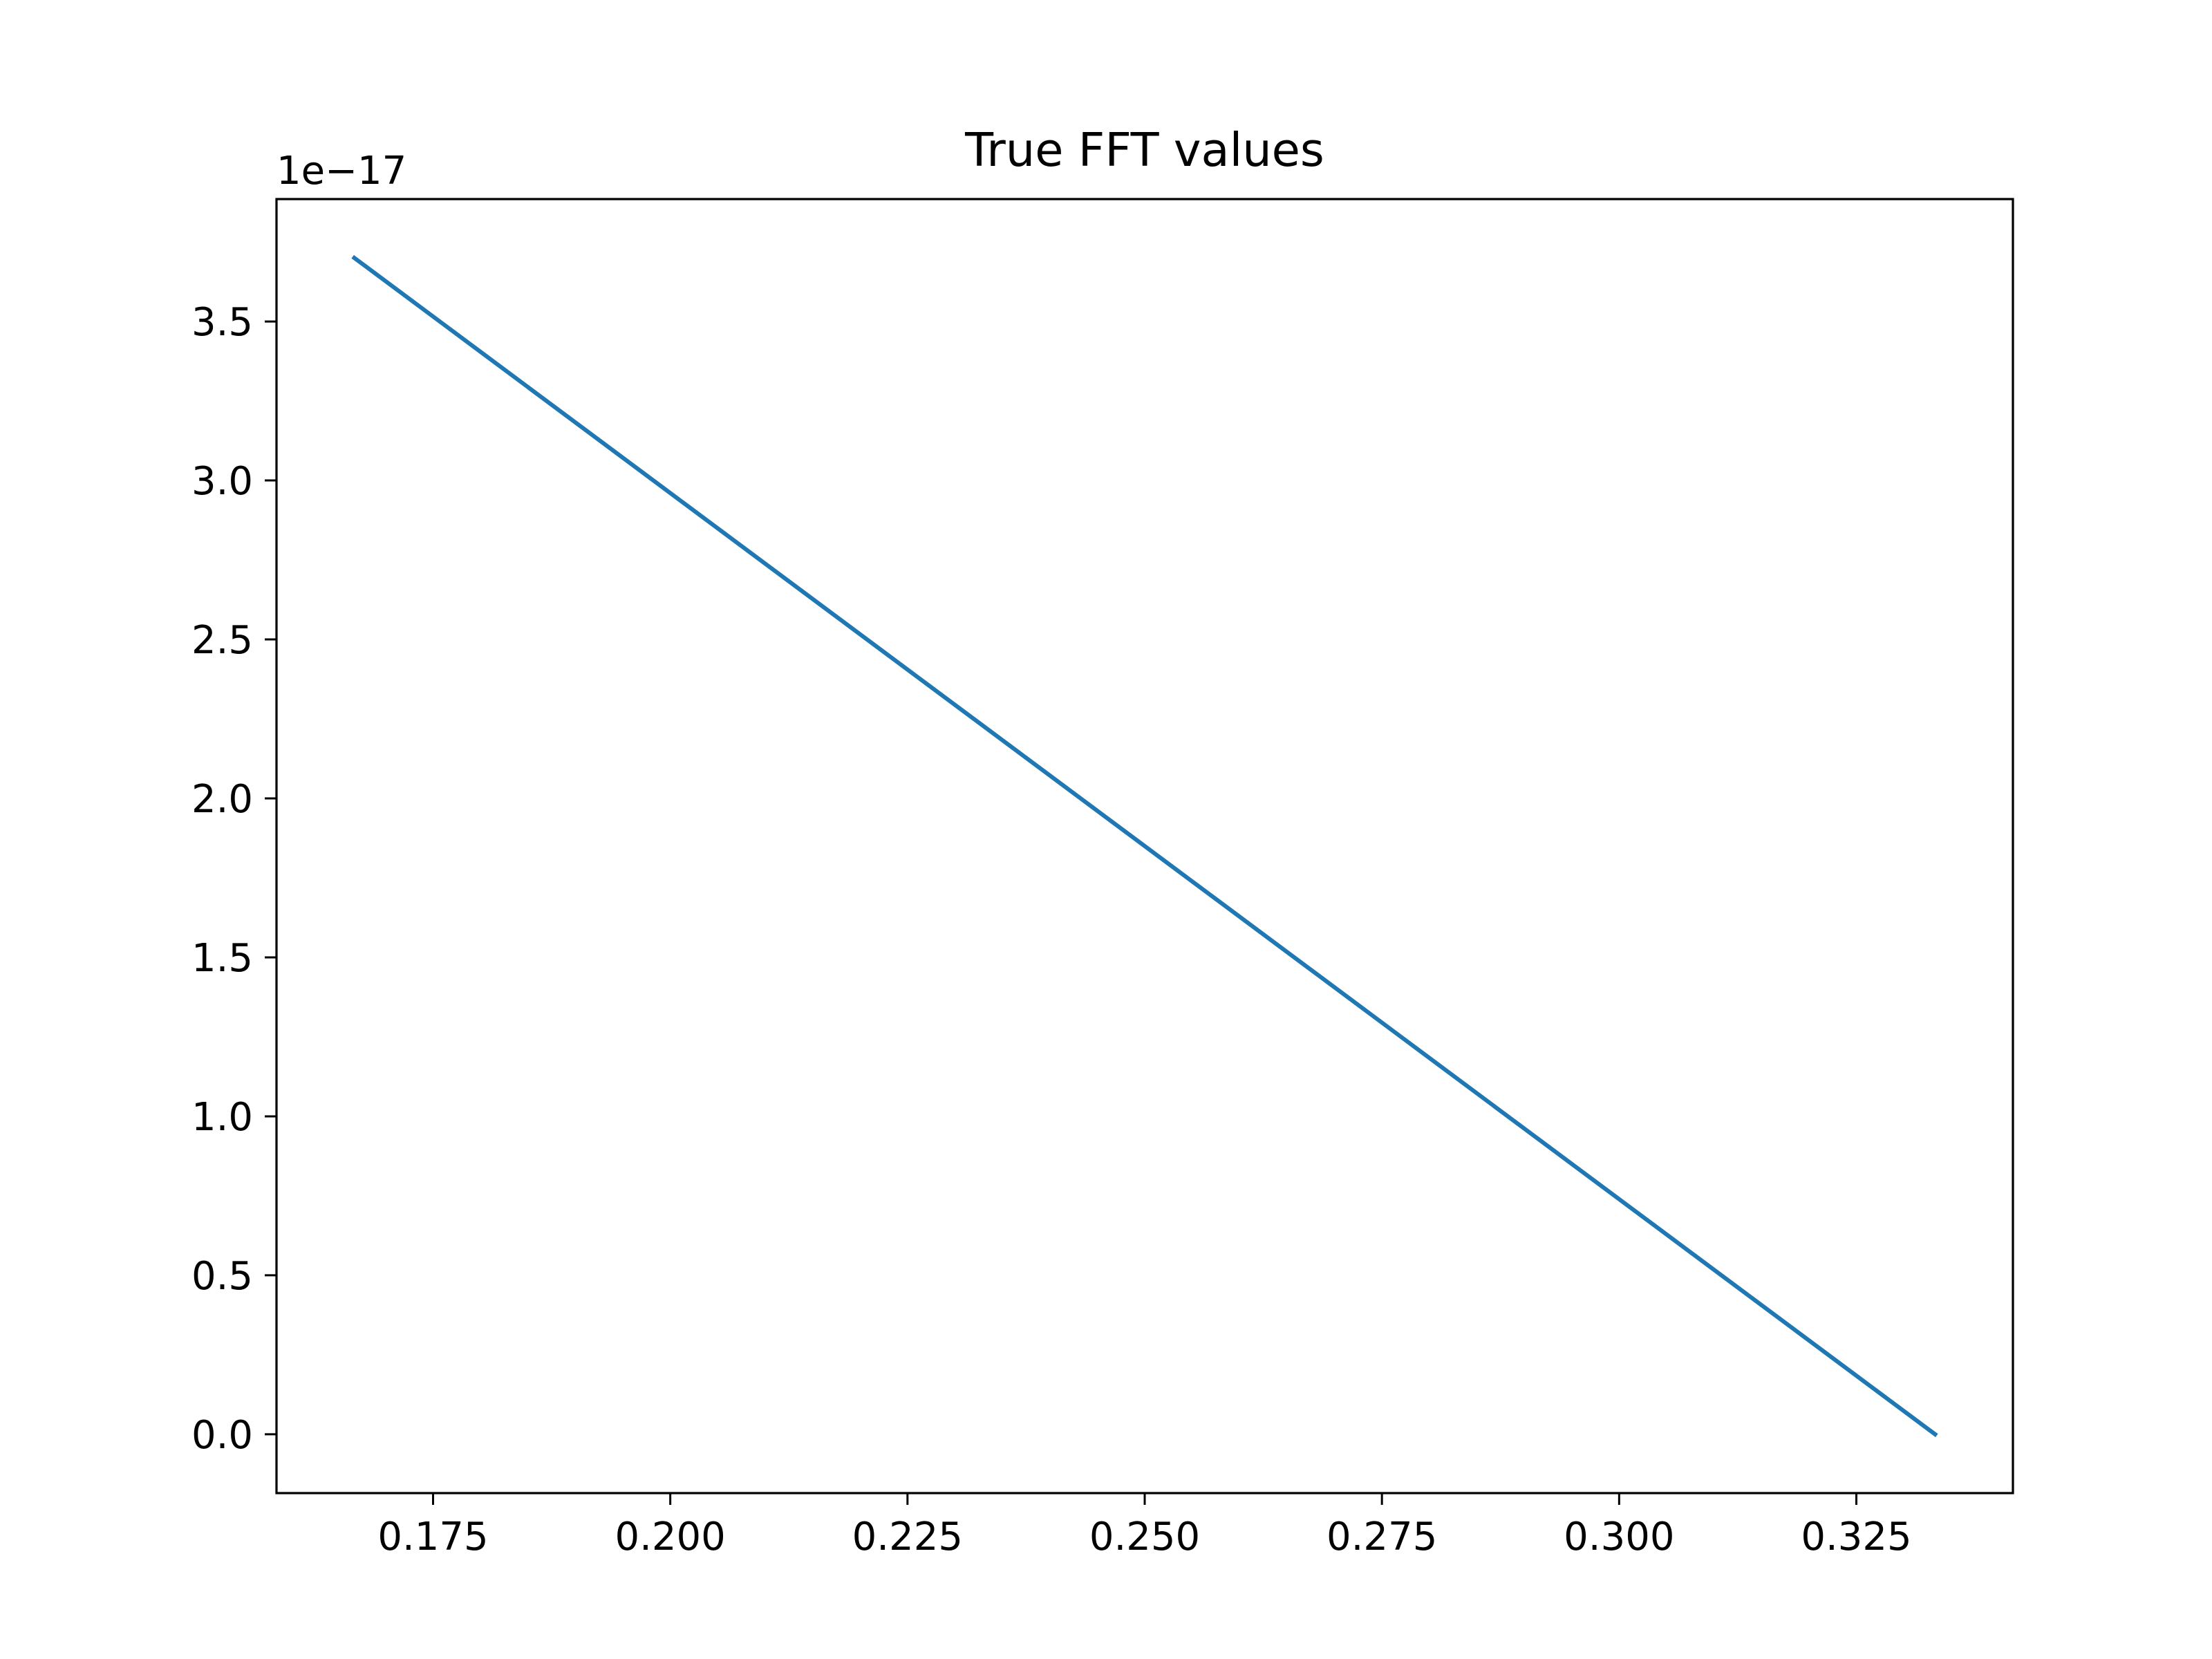 The image size is (2212, 1659). I want to click on x-tick-label: 0.275, so click(1382, 1537).